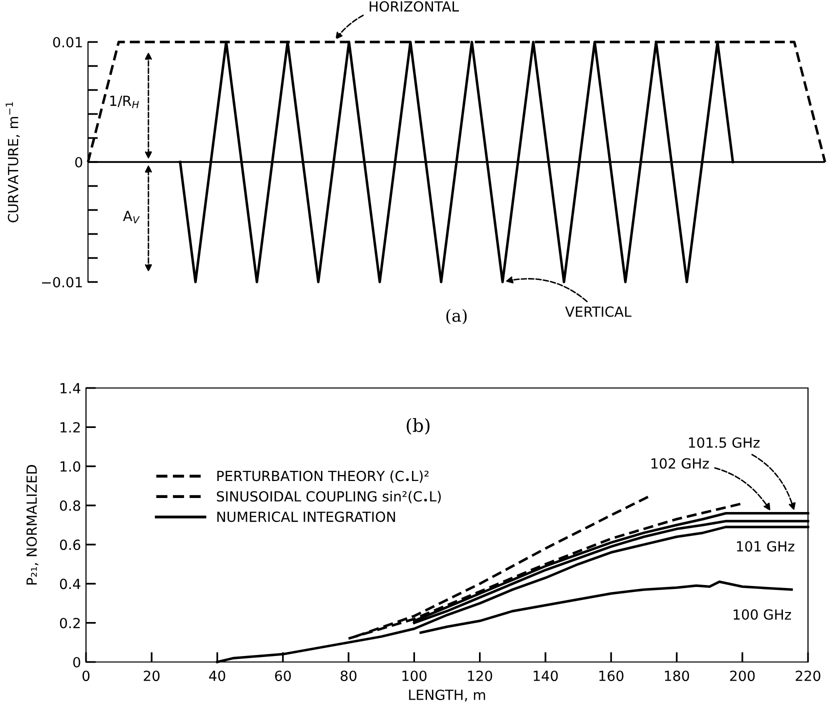  What do you see at coordinates (762, 614) in the screenshot?
I see `annotation: 100 GHz` at bounding box center [762, 614].